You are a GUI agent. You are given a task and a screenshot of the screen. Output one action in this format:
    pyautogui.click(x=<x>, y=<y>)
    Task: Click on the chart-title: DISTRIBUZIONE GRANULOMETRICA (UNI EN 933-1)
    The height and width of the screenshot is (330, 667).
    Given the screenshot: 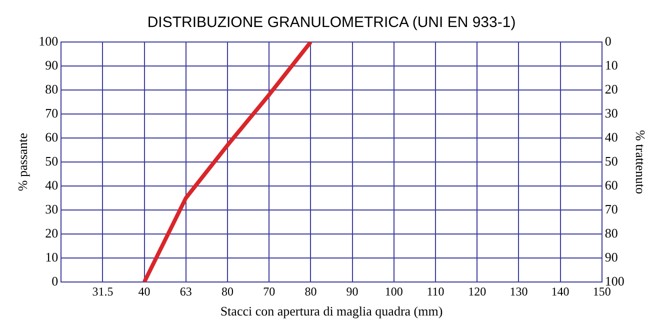 What is the action you would take?
    pyautogui.click(x=331, y=23)
    